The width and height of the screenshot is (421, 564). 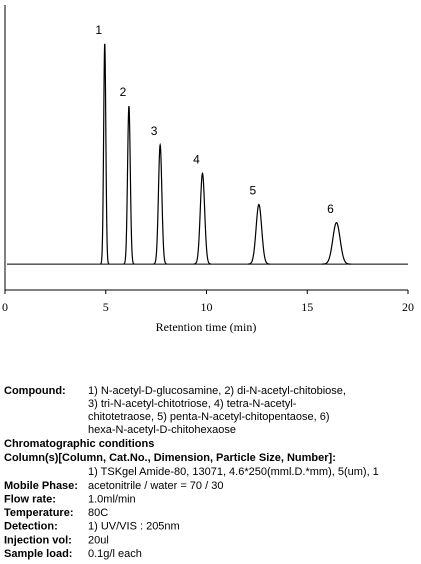 I want to click on peak-label: 1, so click(x=98, y=30).